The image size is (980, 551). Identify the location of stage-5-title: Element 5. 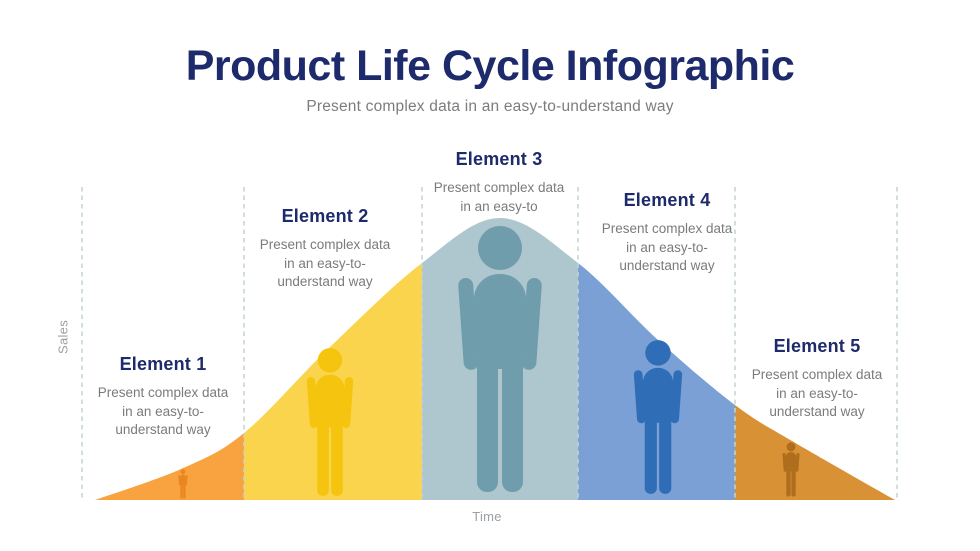
(817, 346).